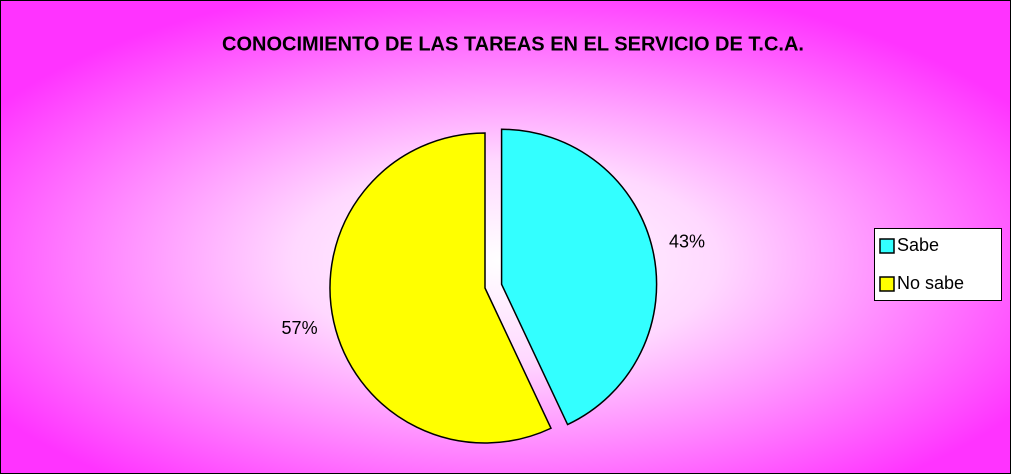 This screenshot has width=1011, height=474. I want to click on legend-label: Sabe, so click(918, 245).